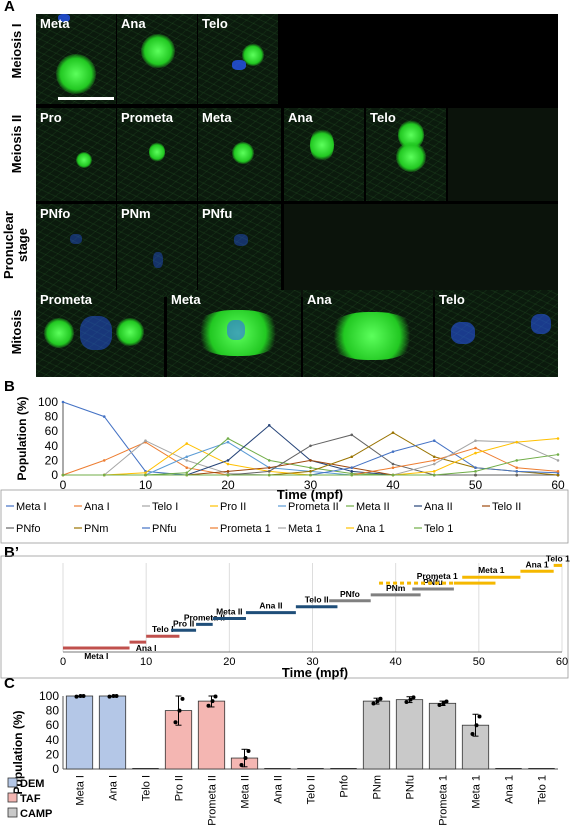 The image size is (570, 835). I want to click on legend-frame, so click(284, 516).